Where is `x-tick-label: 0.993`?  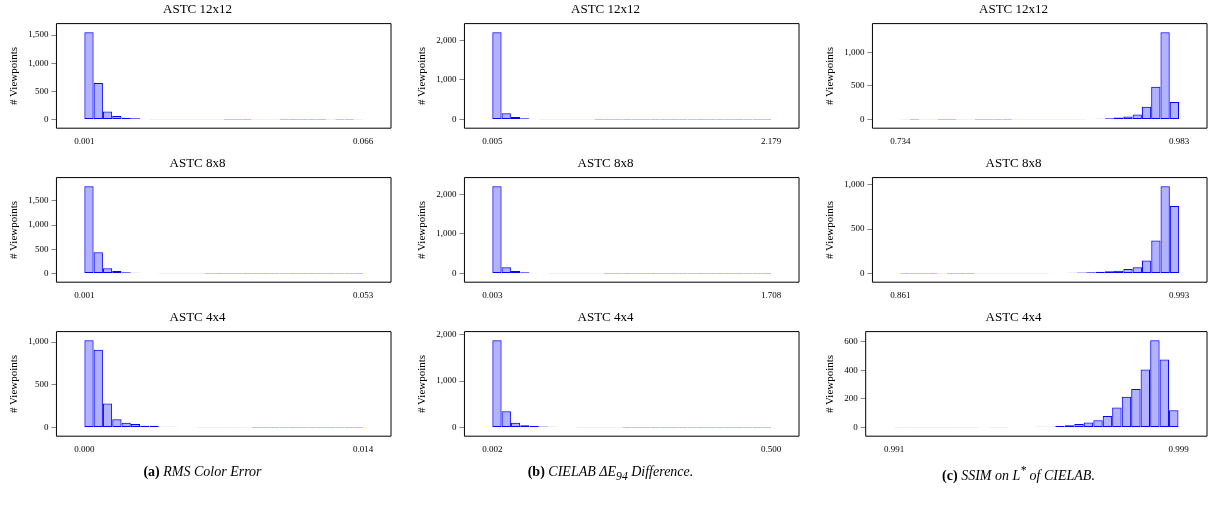 x-tick-label: 0.993 is located at coordinates (1179, 294).